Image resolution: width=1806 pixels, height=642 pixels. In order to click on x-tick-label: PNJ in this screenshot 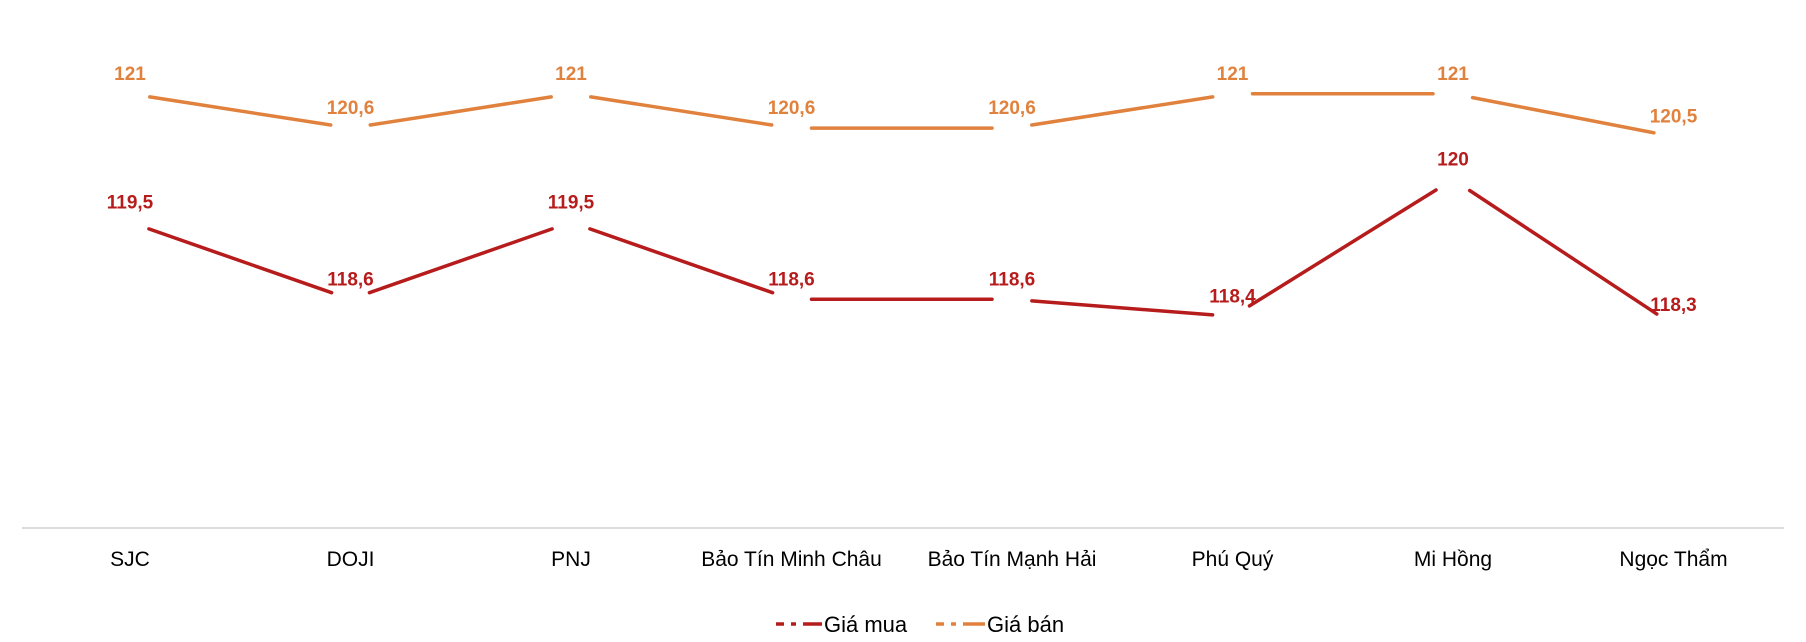, I will do `click(571, 559)`.